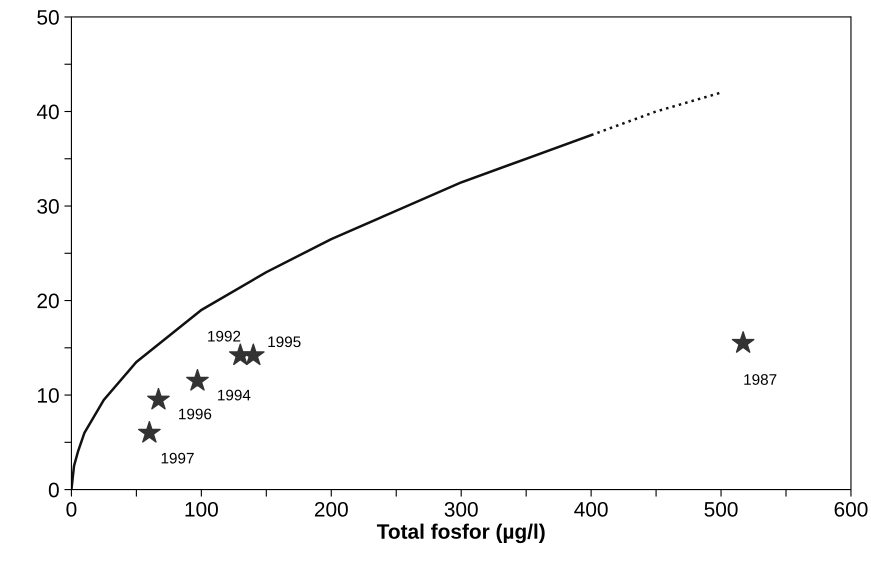 This screenshot has height=566, width=871. I want to click on annotation: 1996, so click(195, 414).